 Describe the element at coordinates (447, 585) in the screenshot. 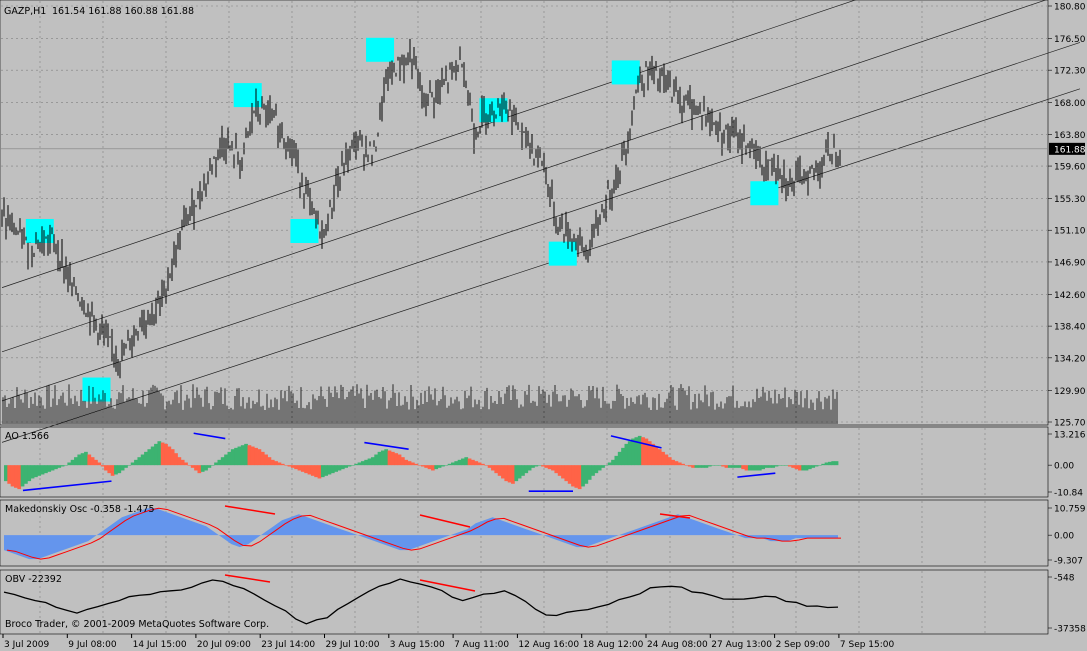

I see `obv-divergence-line` at that location.